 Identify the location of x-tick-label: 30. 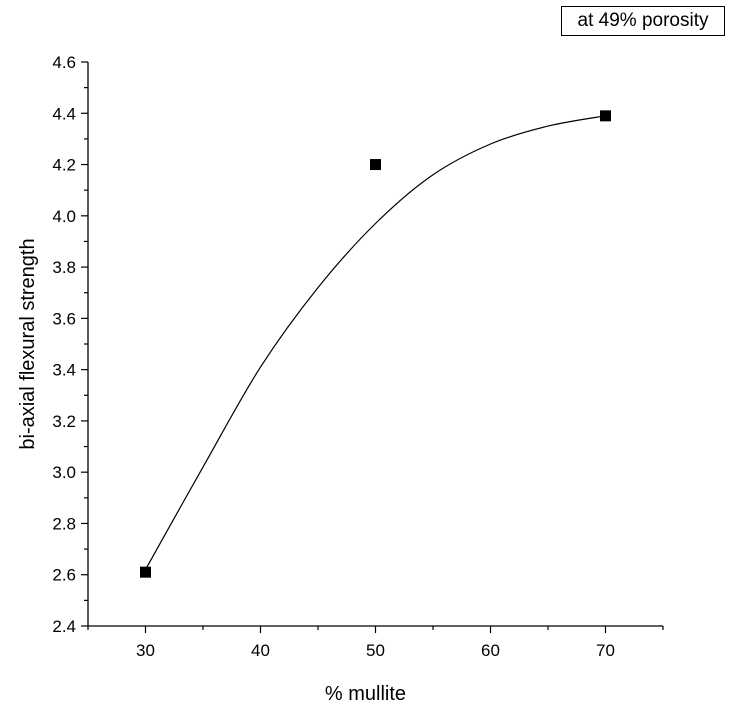
(145, 650).